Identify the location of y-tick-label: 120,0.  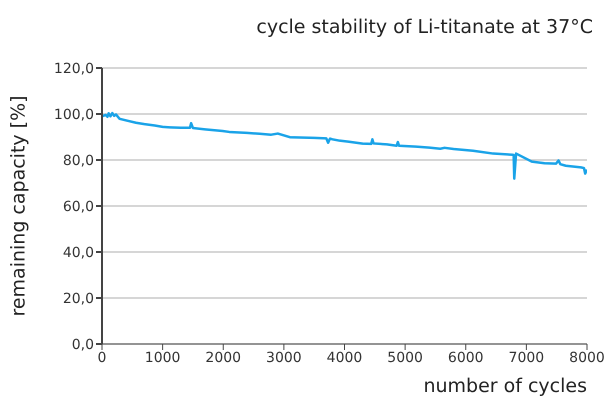
(74, 68).